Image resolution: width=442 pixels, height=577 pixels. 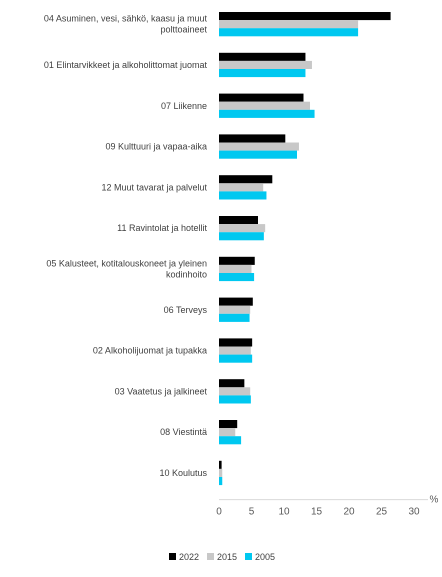 I want to click on category-label-12: 10 Koulutus, so click(x=183, y=473).